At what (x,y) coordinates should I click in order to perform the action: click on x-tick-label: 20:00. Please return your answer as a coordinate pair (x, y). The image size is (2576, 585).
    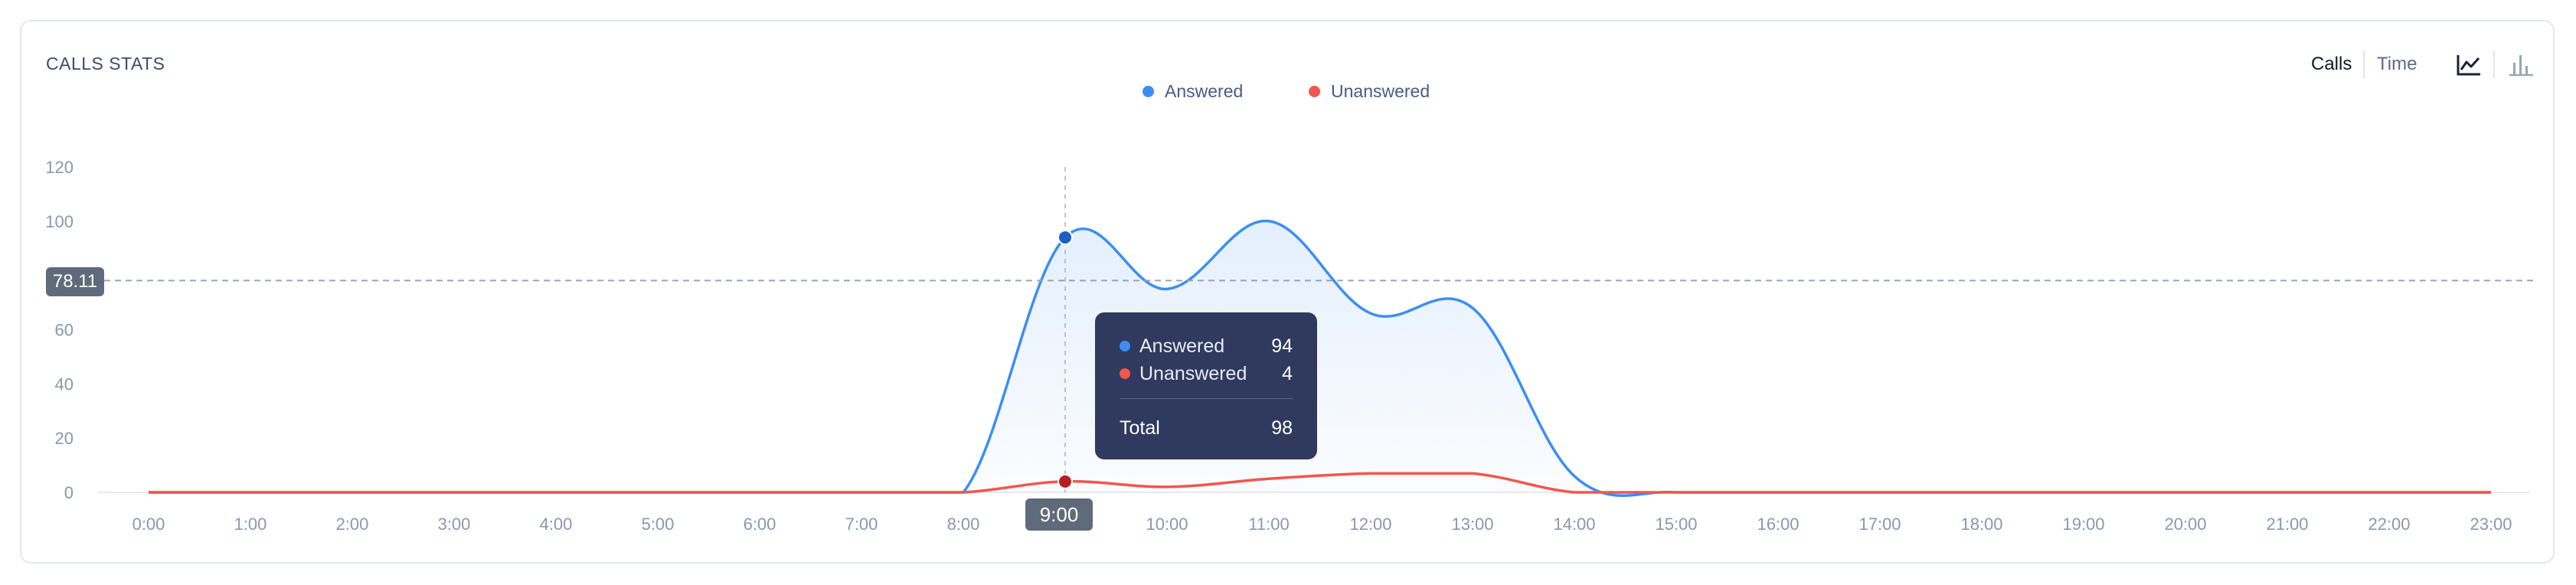
    Looking at the image, I should click on (2185, 524).